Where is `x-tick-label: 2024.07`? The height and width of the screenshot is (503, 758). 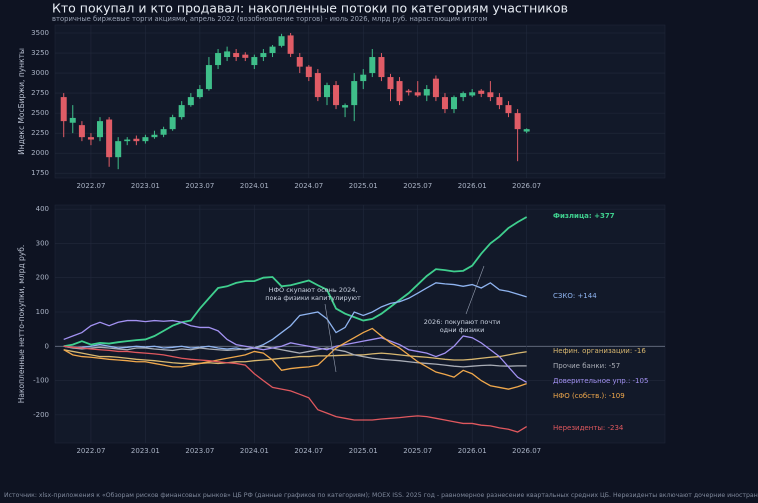
x-tick-label: 2024.07 is located at coordinates (308, 451).